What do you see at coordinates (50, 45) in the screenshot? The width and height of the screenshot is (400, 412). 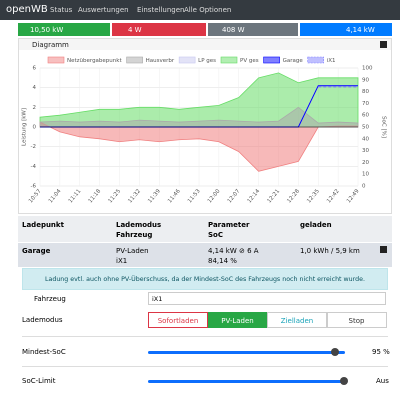 I see `card-title: Diagramm` at bounding box center [50, 45].